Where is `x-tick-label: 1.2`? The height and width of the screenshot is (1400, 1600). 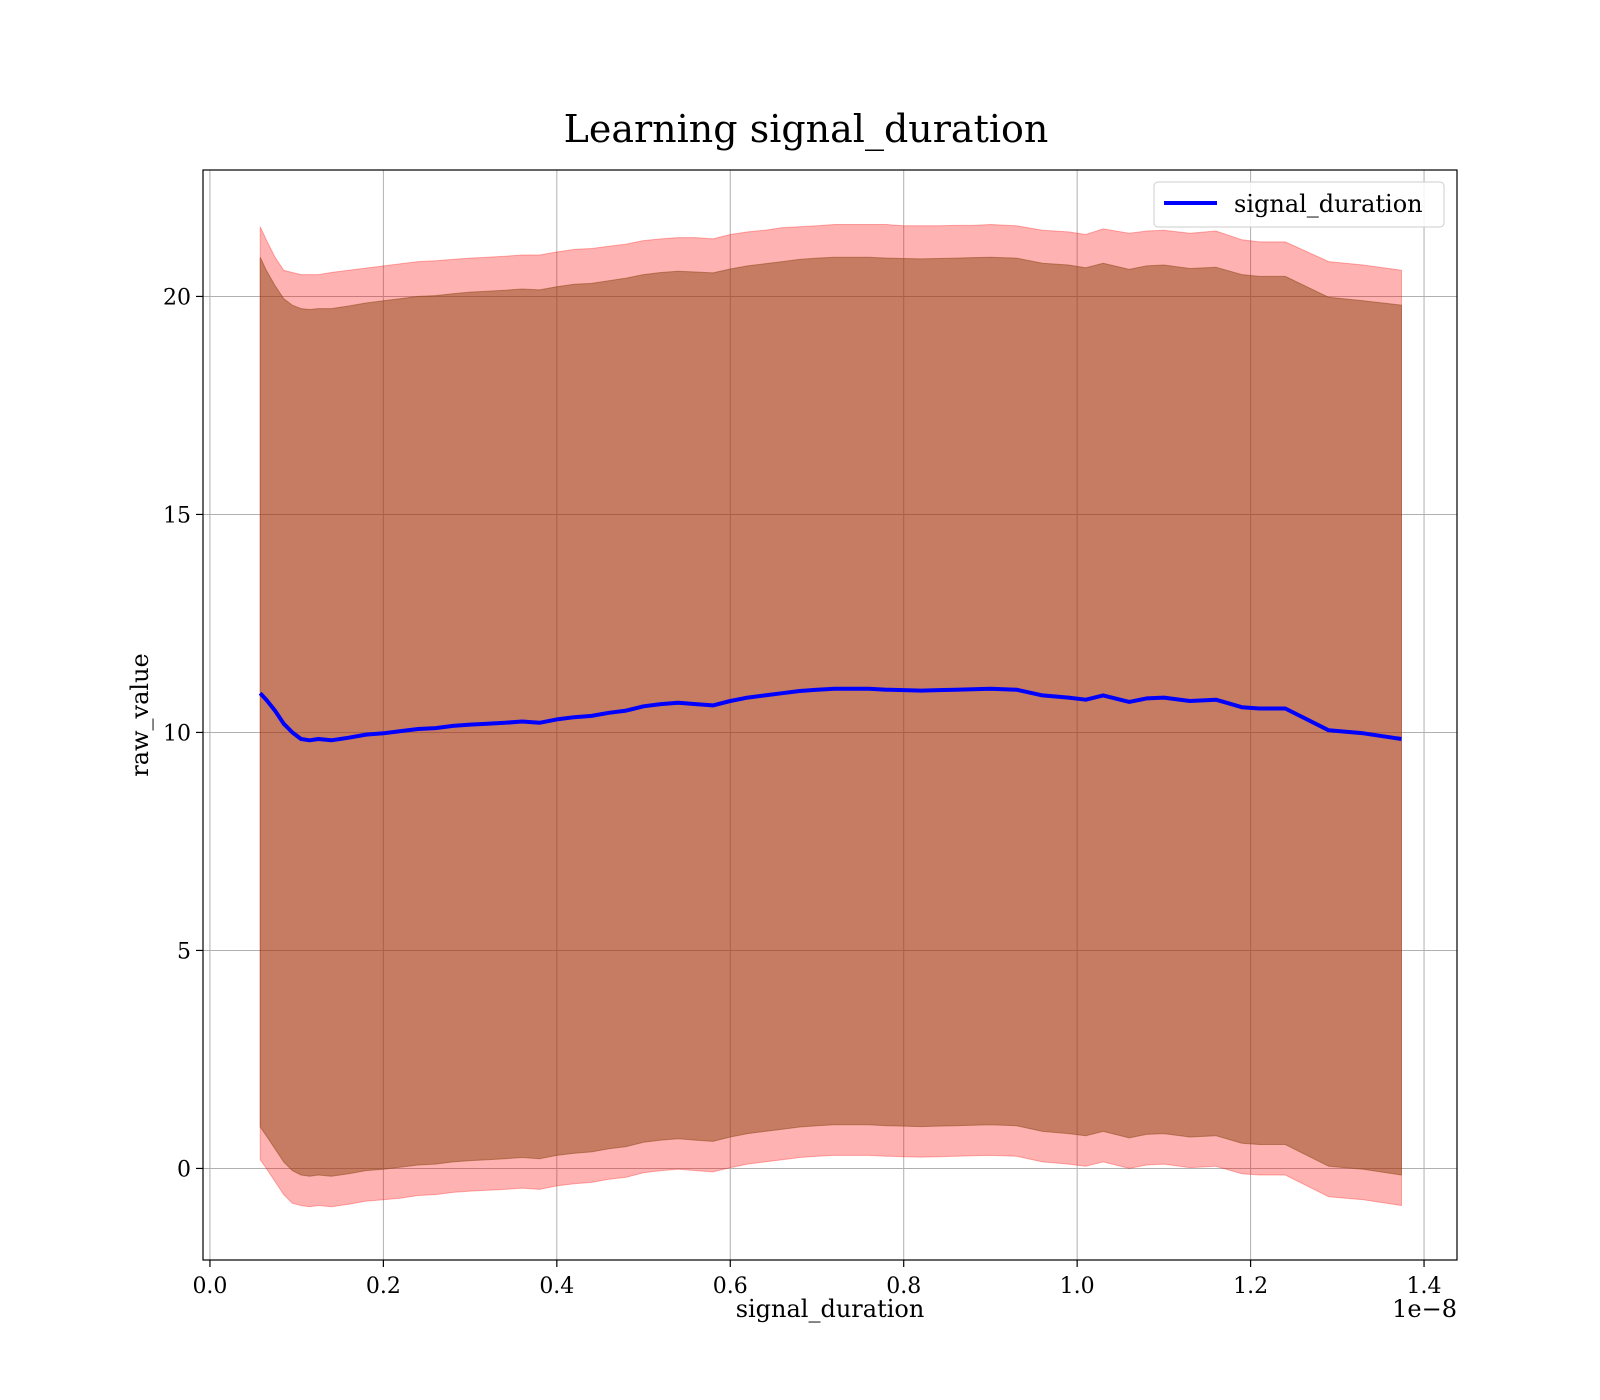
x-tick-label: 1.2 is located at coordinates (1250, 1286).